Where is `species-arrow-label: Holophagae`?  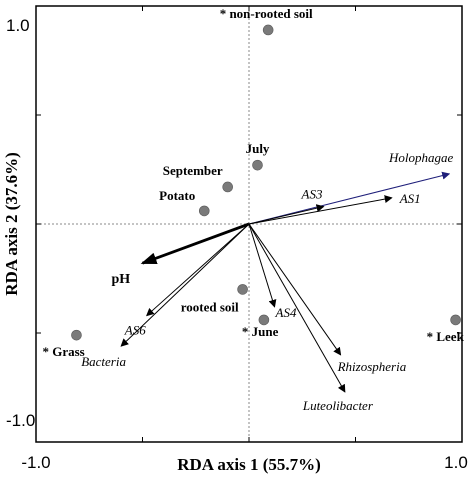
species-arrow-label: Holophagae is located at coordinates (421, 157).